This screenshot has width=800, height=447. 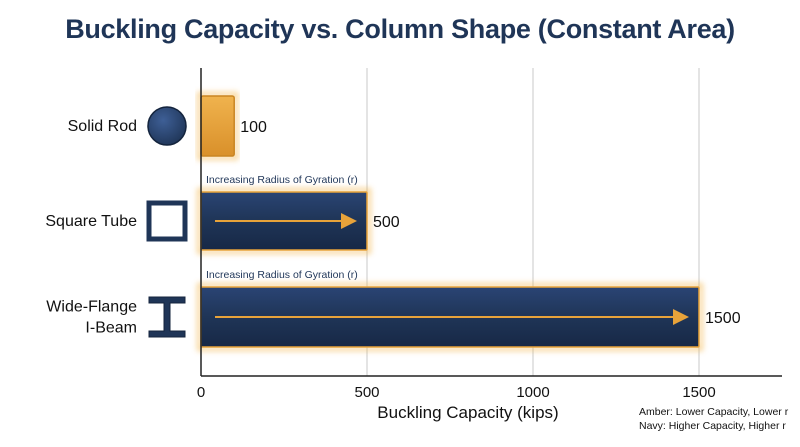 I want to click on i-beam-icon, so click(x=167, y=317).